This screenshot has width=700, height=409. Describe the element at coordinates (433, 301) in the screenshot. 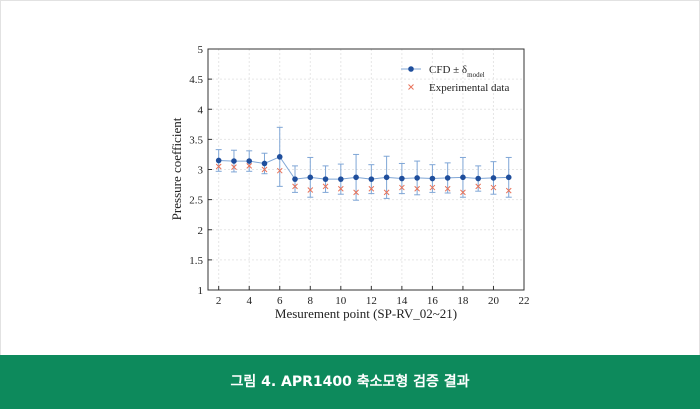

I see `x-tick-label: 16` at that location.